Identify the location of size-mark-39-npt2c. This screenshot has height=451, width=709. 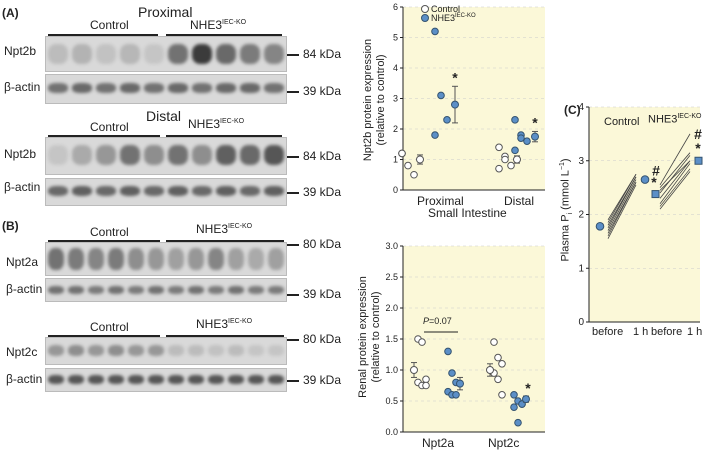
(293, 381).